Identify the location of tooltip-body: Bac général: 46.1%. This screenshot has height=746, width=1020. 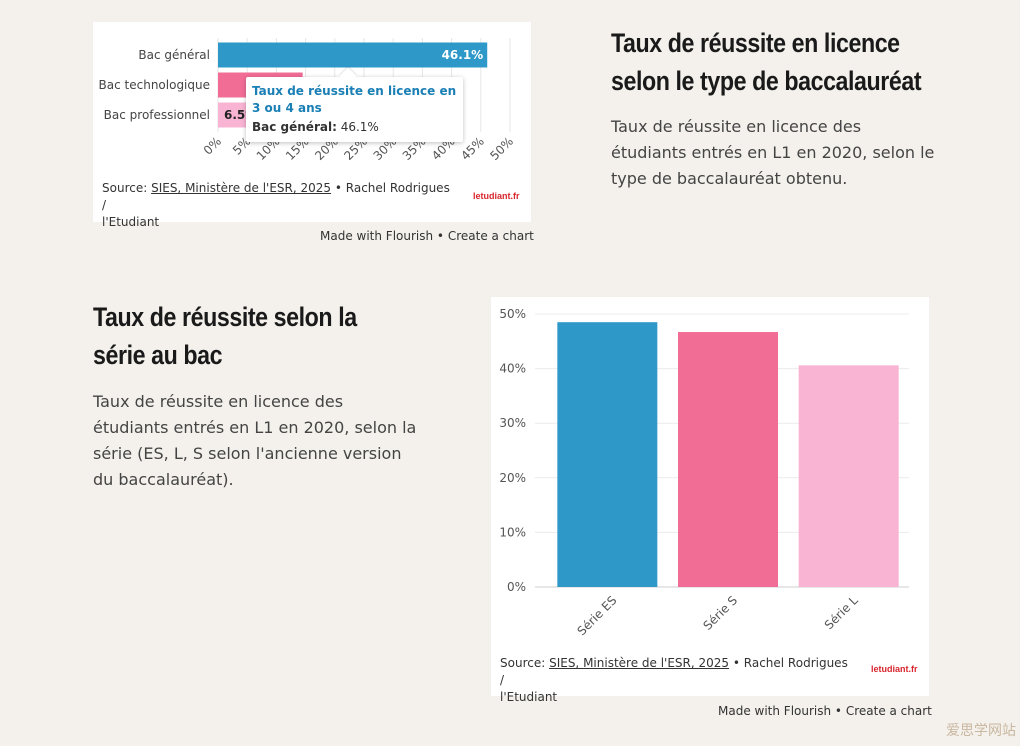
(354, 127).